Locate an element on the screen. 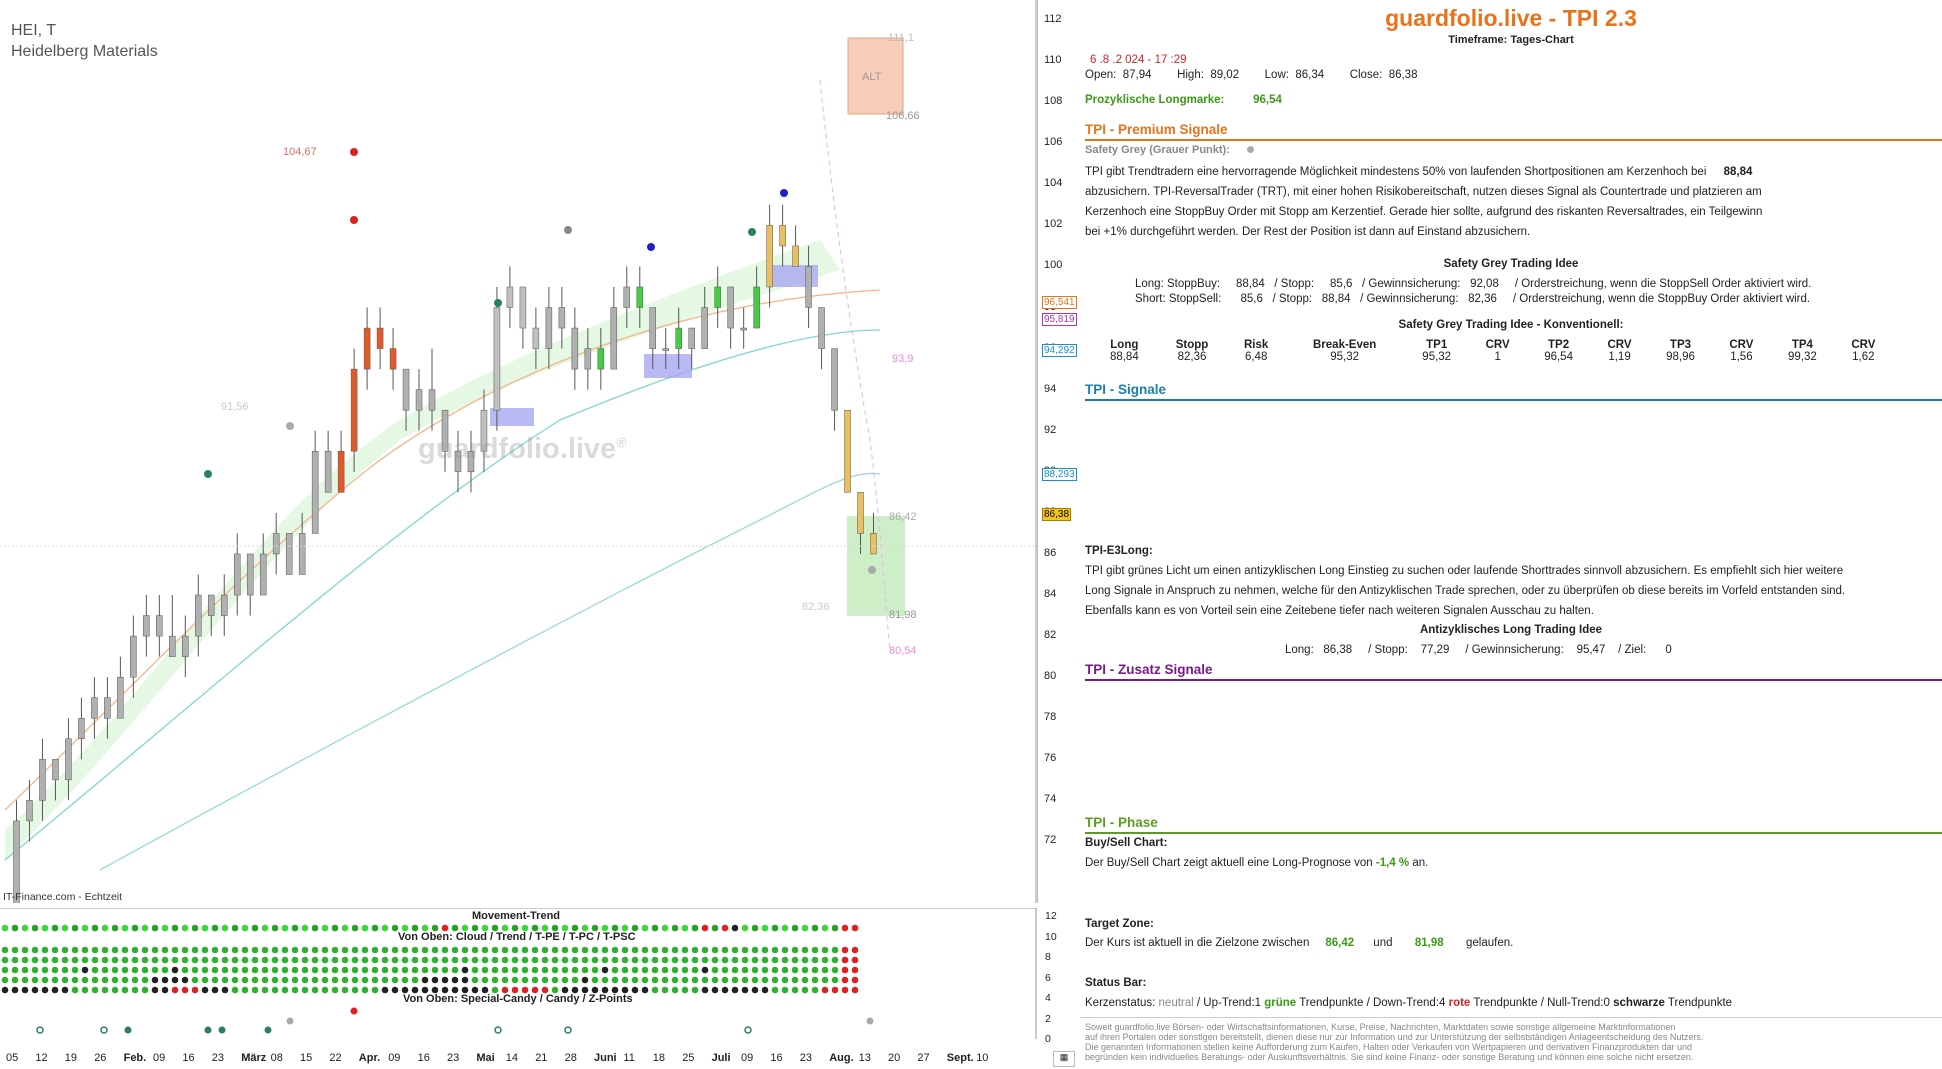 The width and height of the screenshot is (1942, 1069). conv-value-2: 6,48 is located at coordinates (1256, 357).